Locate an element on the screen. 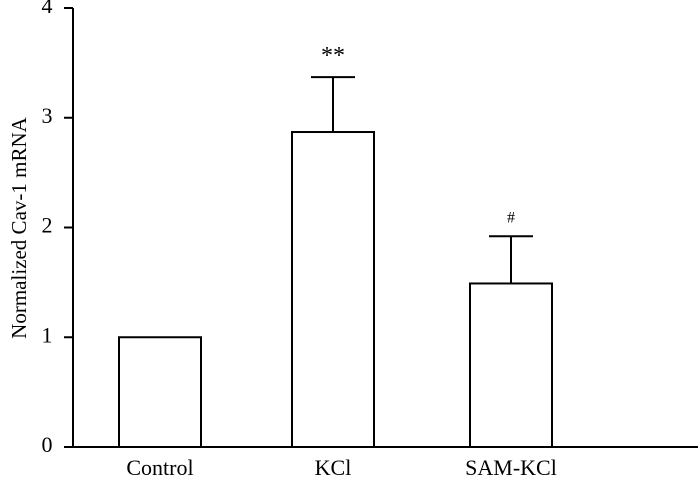 This screenshot has width=700, height=479. y-ticks: 0 1 2 3 4 is located at coordinates (57, 228).